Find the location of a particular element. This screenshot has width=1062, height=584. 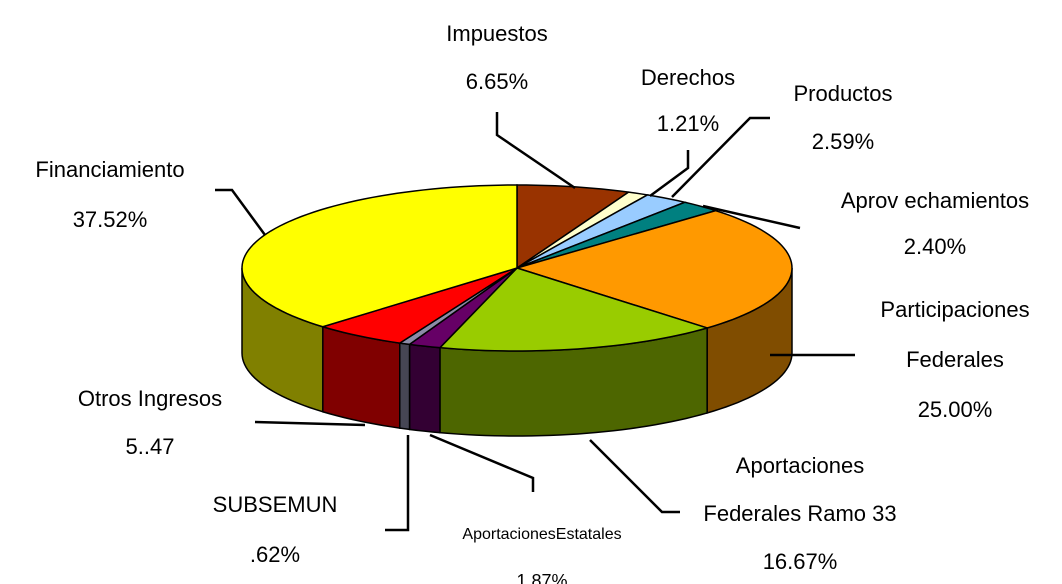

value-label: 2.40% is located at coordinates (935, 246).